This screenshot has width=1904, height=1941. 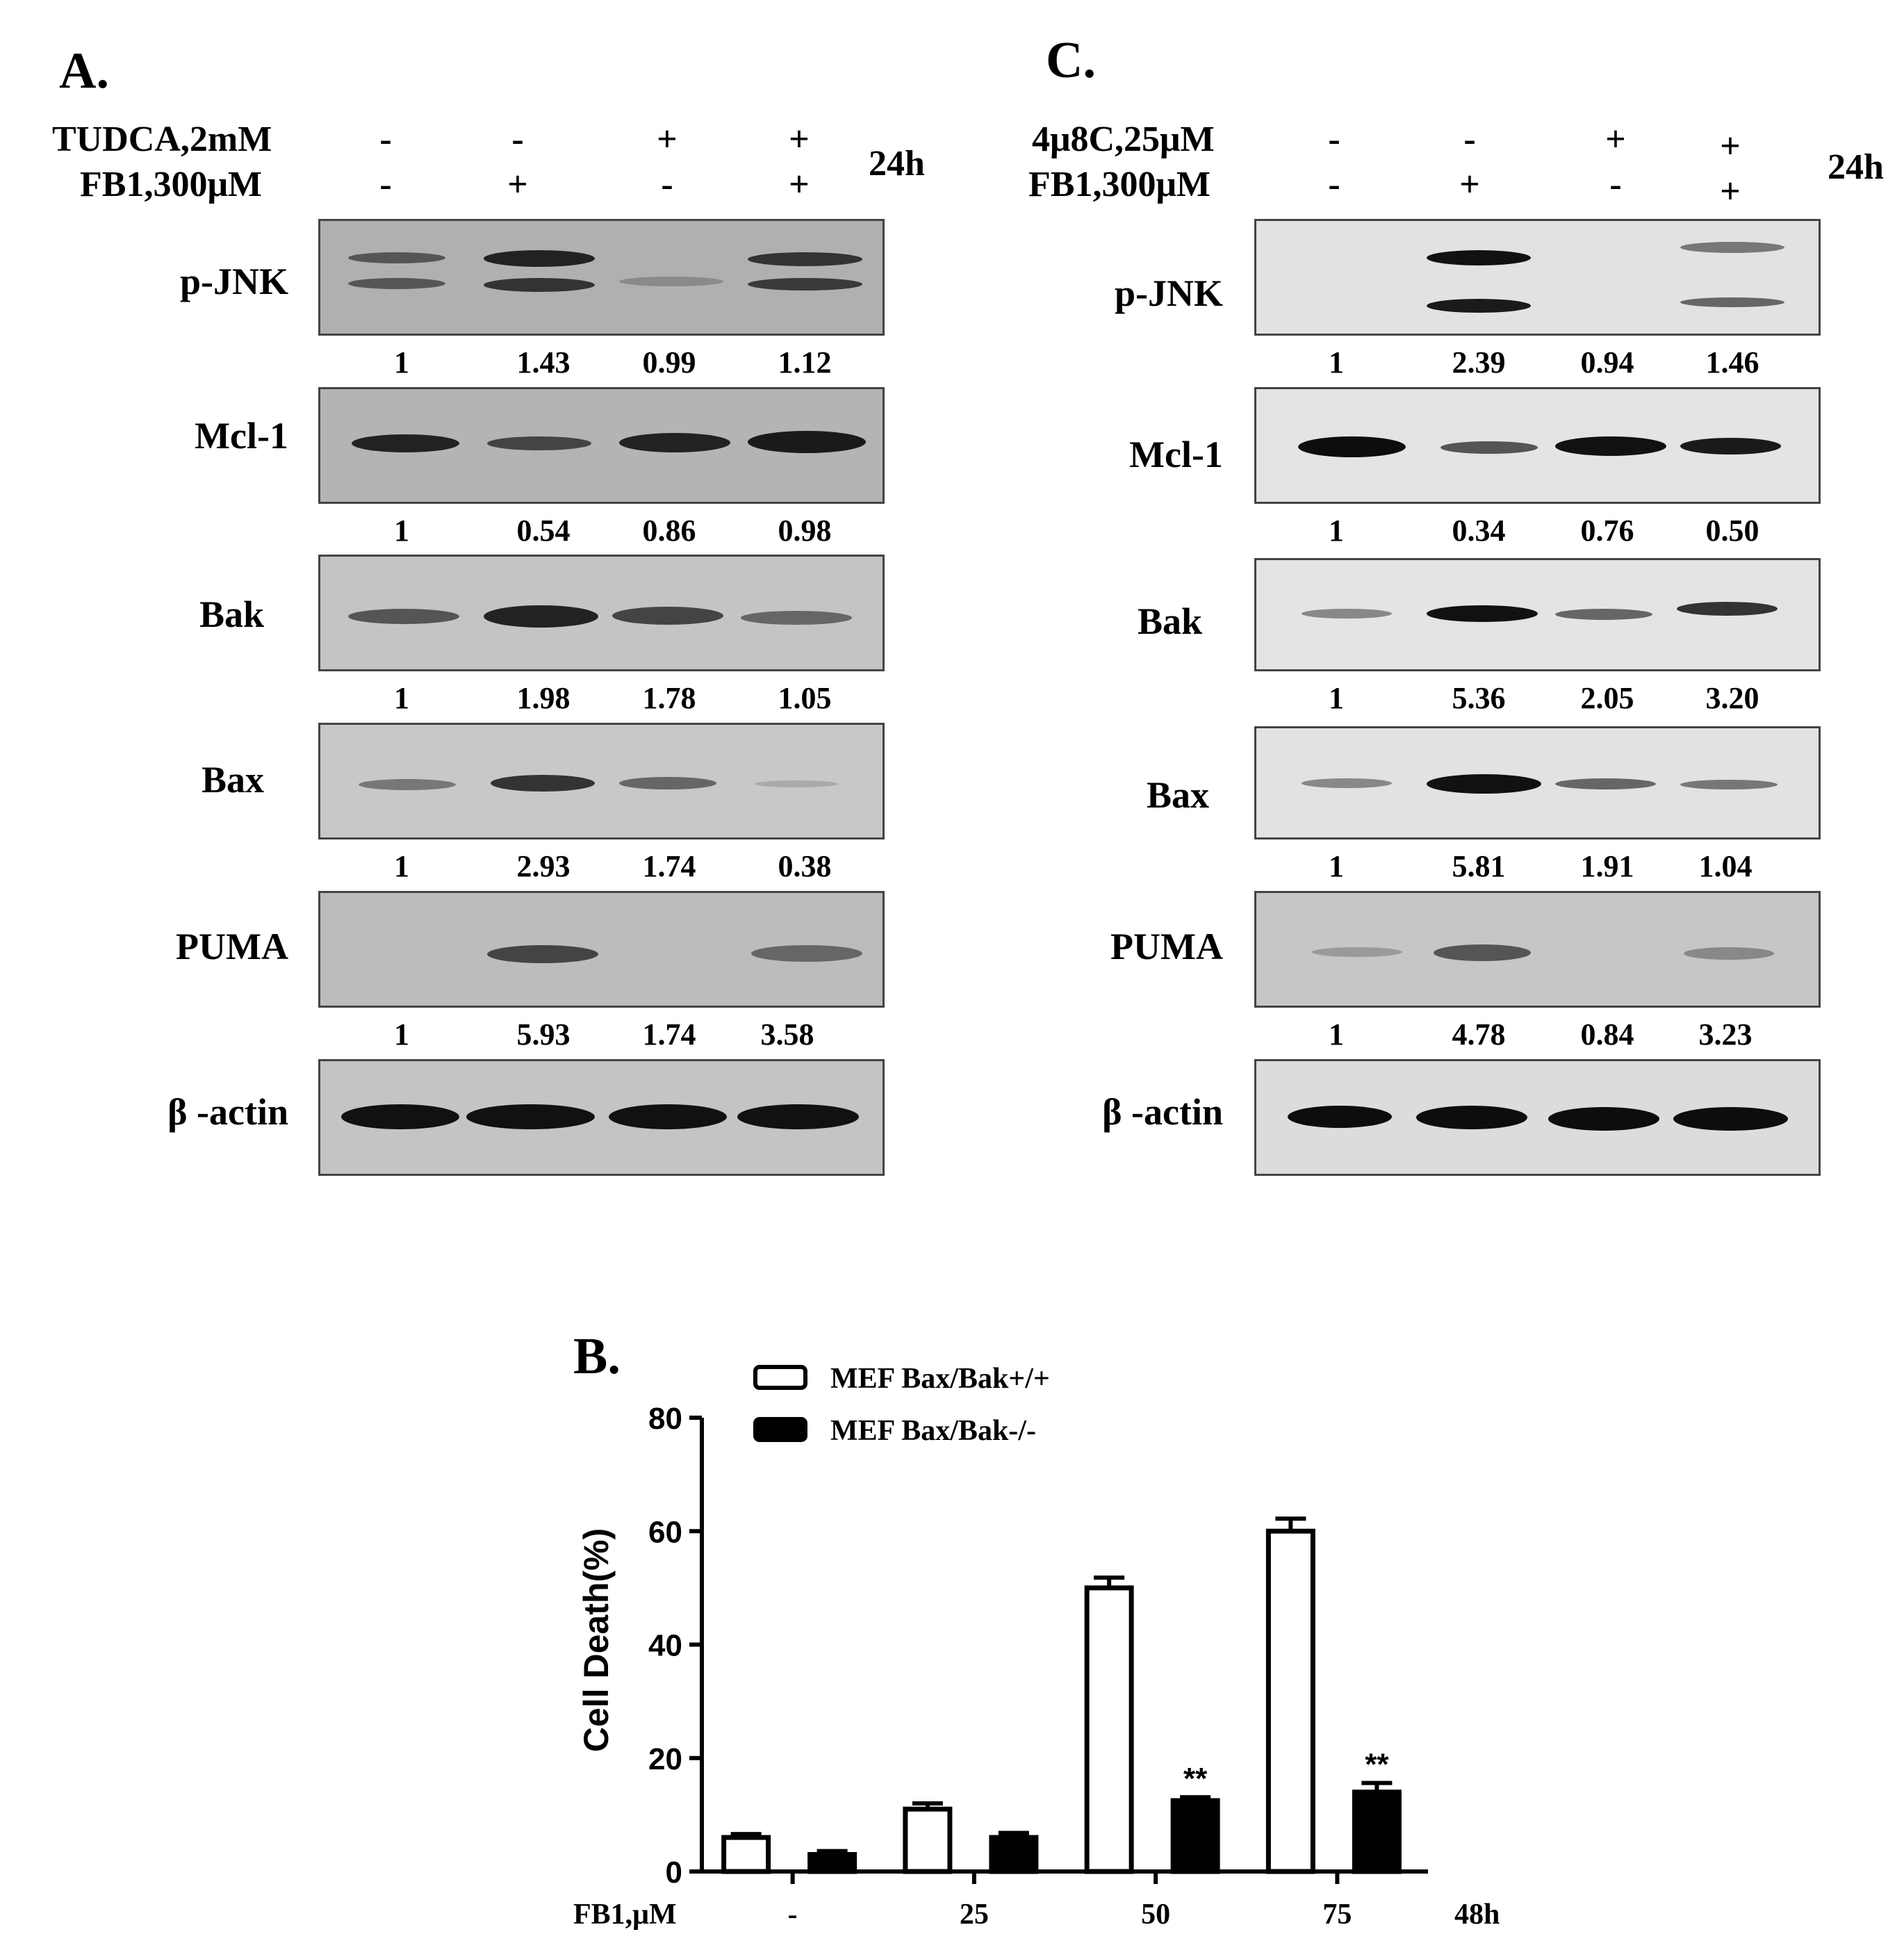 I want to click on panel-c-blot-bak, so click(x=1537, y=614).